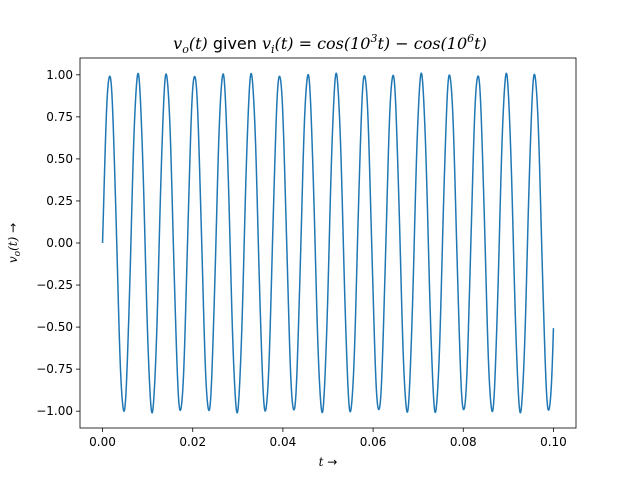 The width and height of the screenshot is (640, 480). Describe the element at coordinates (463, 442) in the screenshot. I see `x-tick-label: 0.08` at that location.